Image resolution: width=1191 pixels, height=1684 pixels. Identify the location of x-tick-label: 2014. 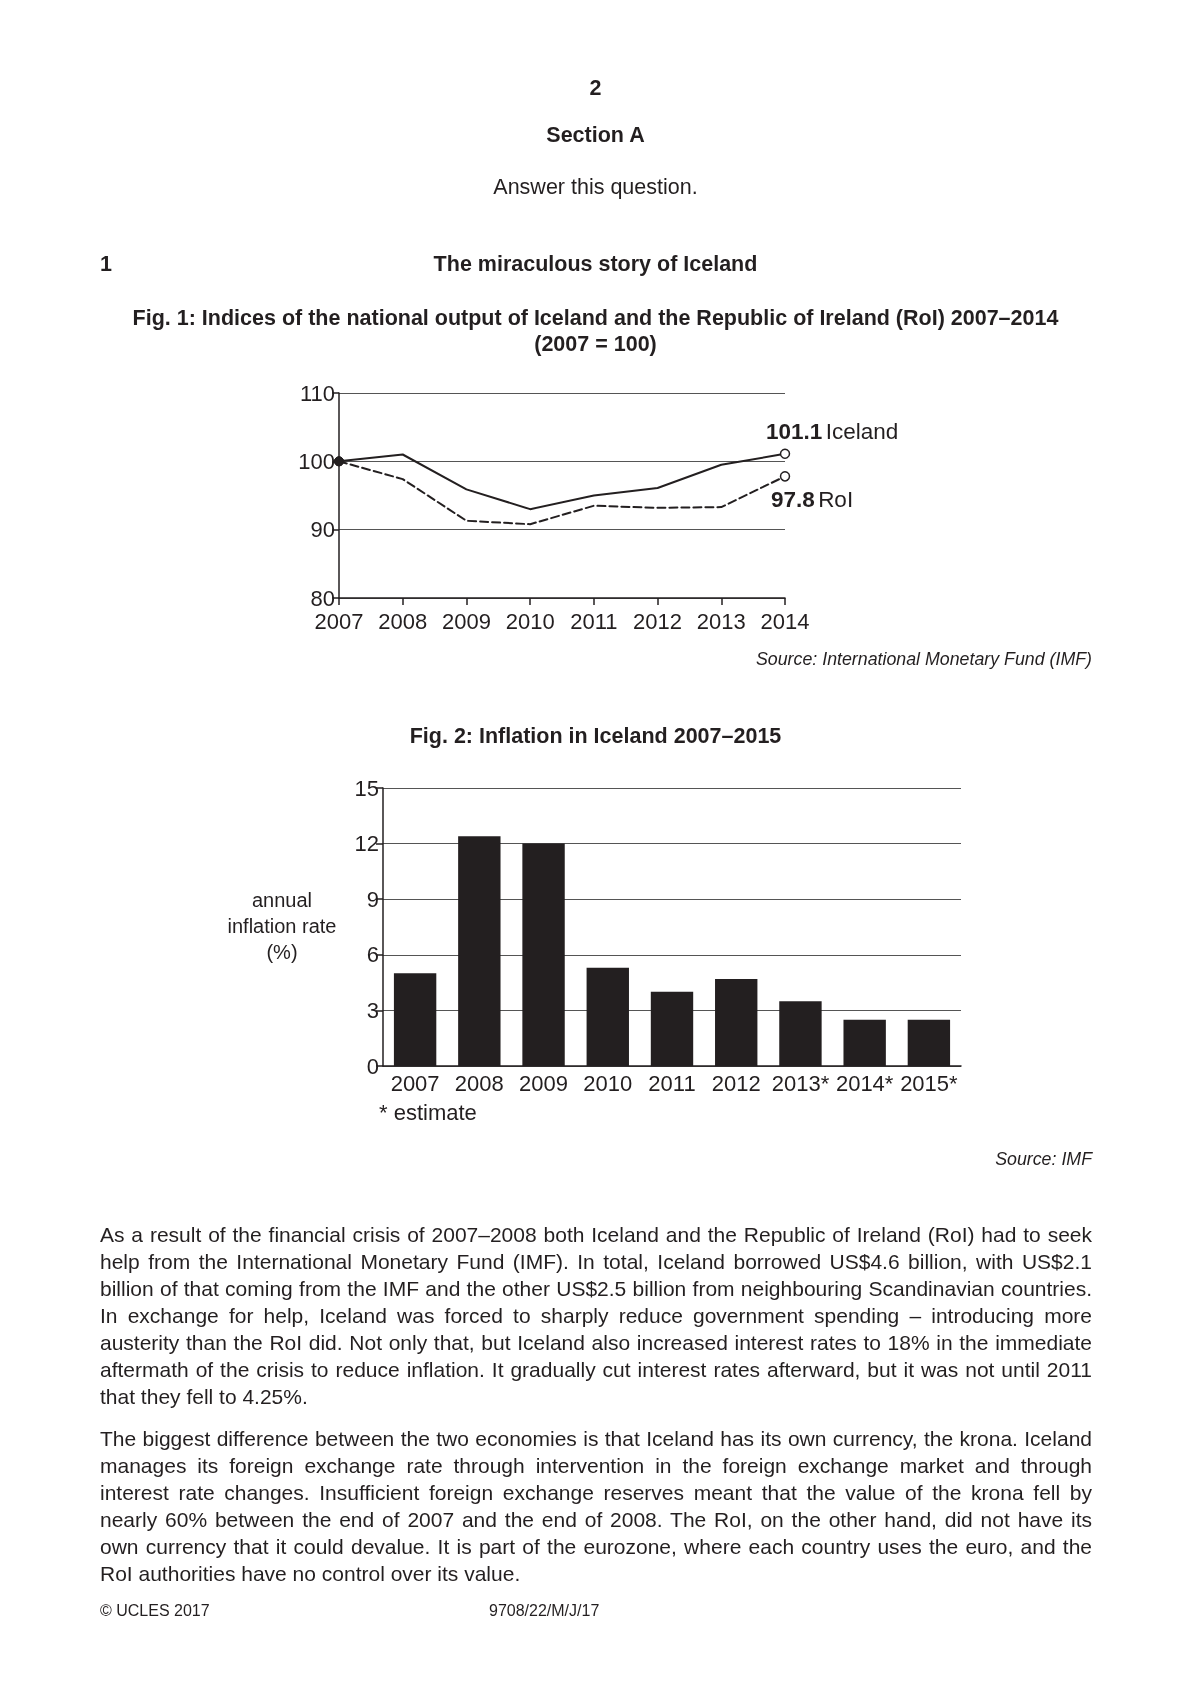
(785, 621).